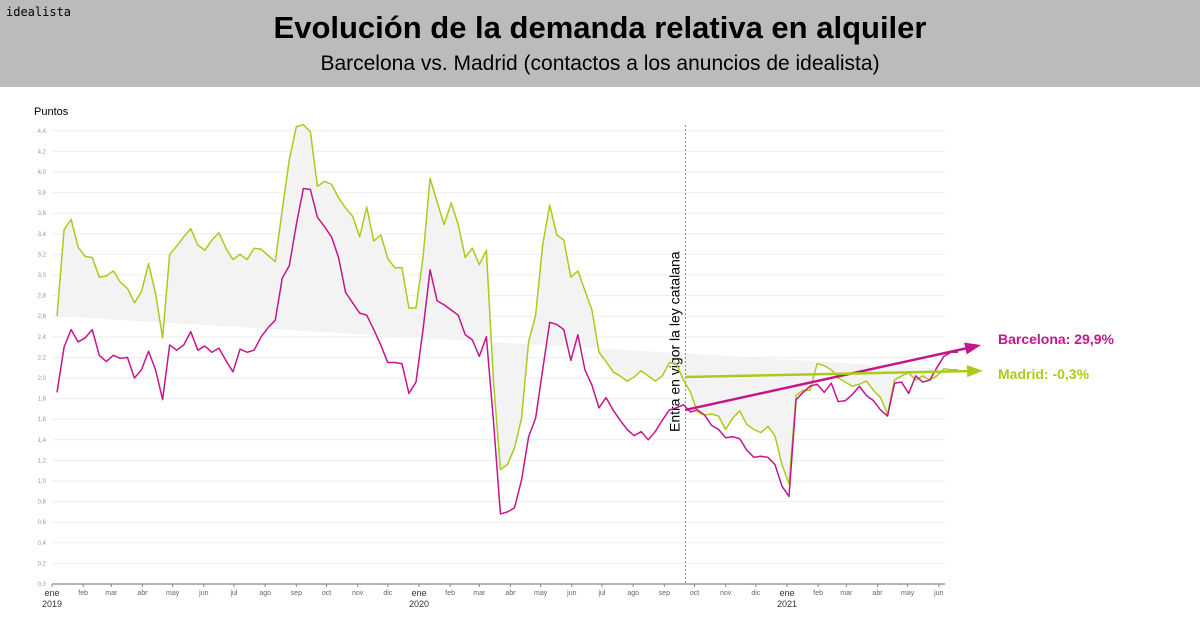 The width and height of the screenshot is (1200, 627). Describe the element at coordinates (42, 317) in the screenshot. I see `y-tick-label: 2,6` at that location.